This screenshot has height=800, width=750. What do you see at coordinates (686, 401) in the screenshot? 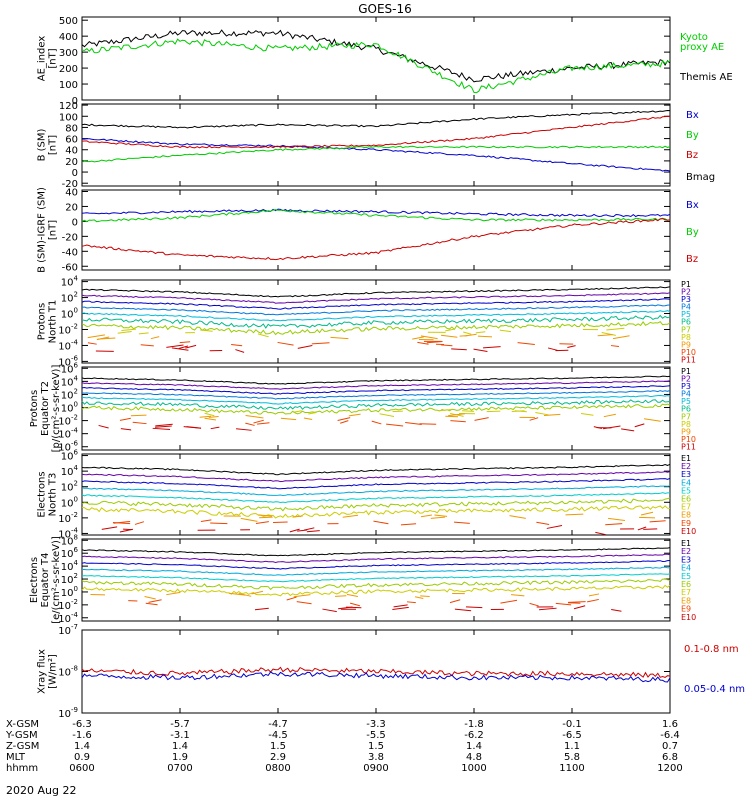
I see `legend-entry: P5` at bounding box center [686, 401].